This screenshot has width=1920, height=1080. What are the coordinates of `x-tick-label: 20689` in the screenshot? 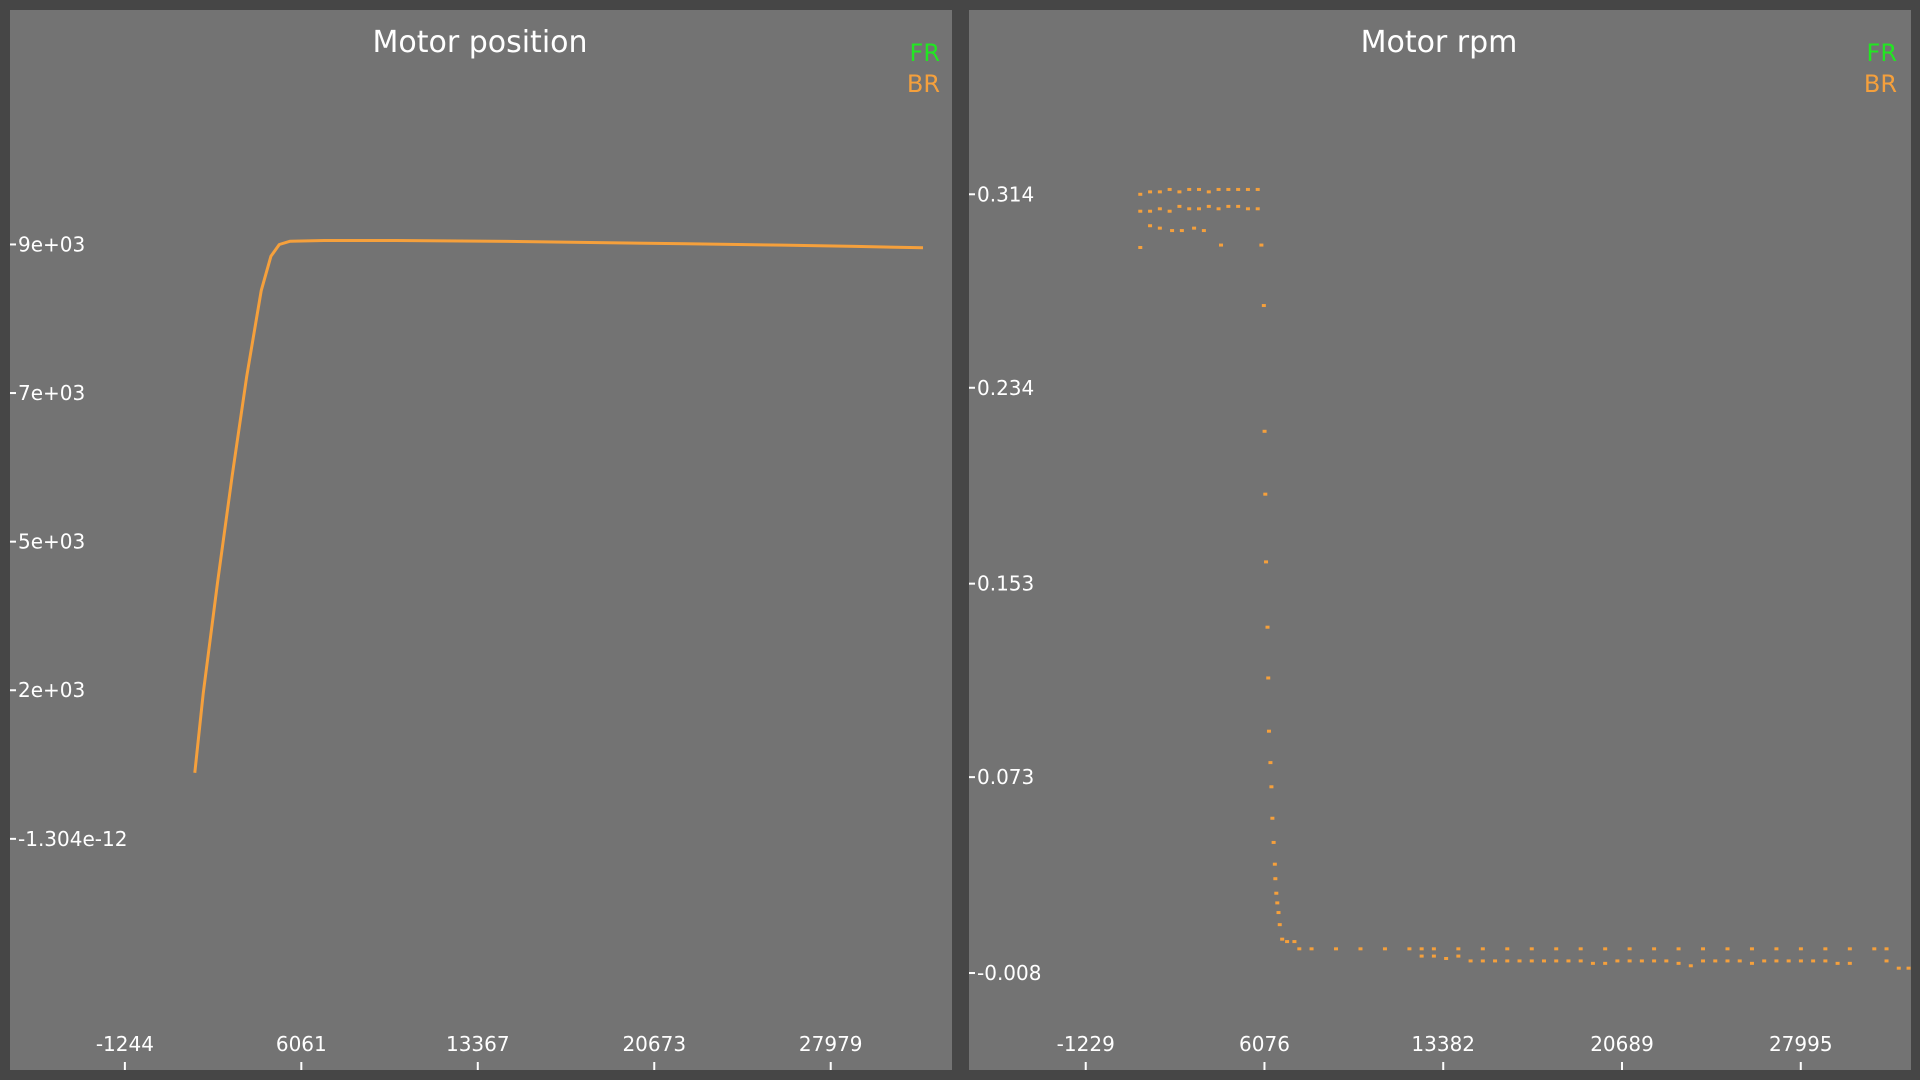 It's located at (1622, 1044).